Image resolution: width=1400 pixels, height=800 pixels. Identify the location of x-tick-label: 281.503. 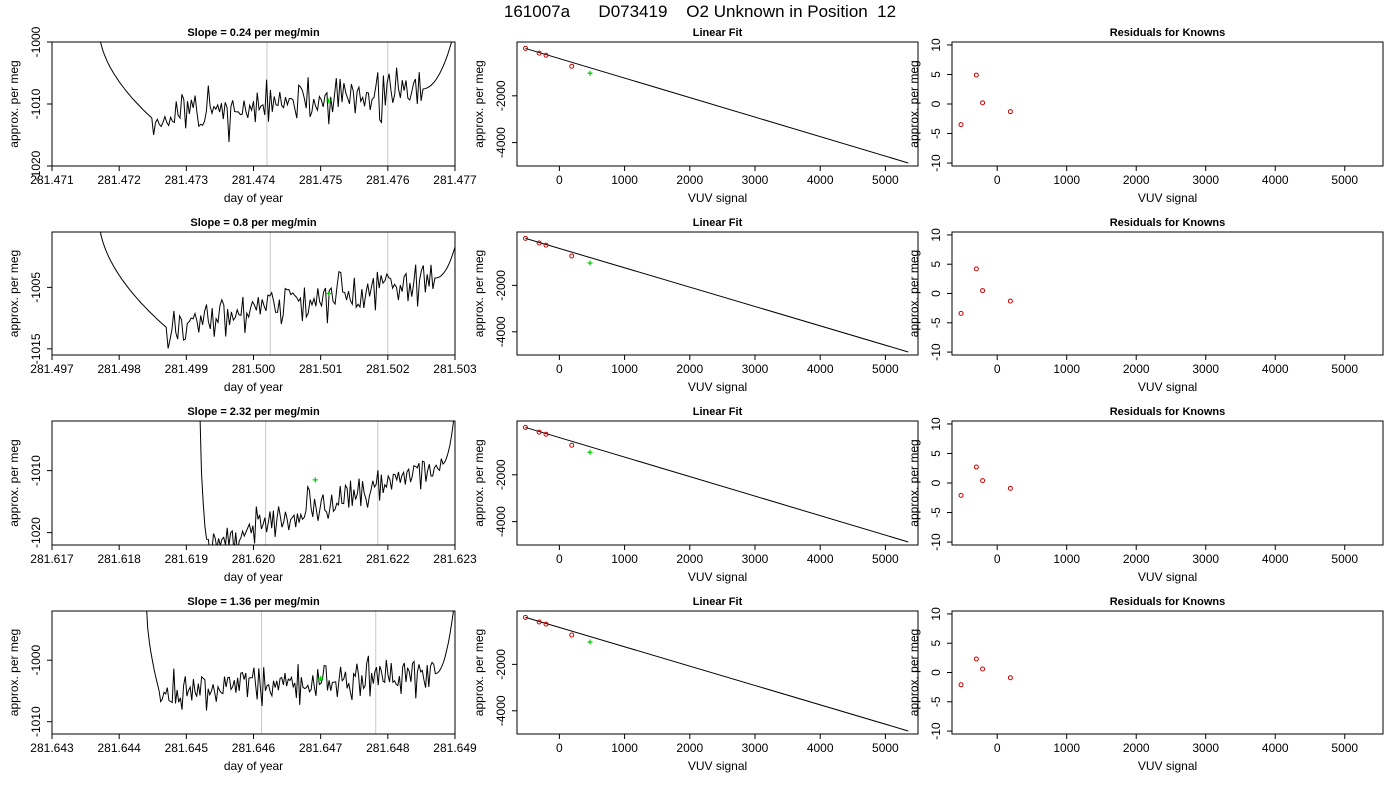
(455, 369).